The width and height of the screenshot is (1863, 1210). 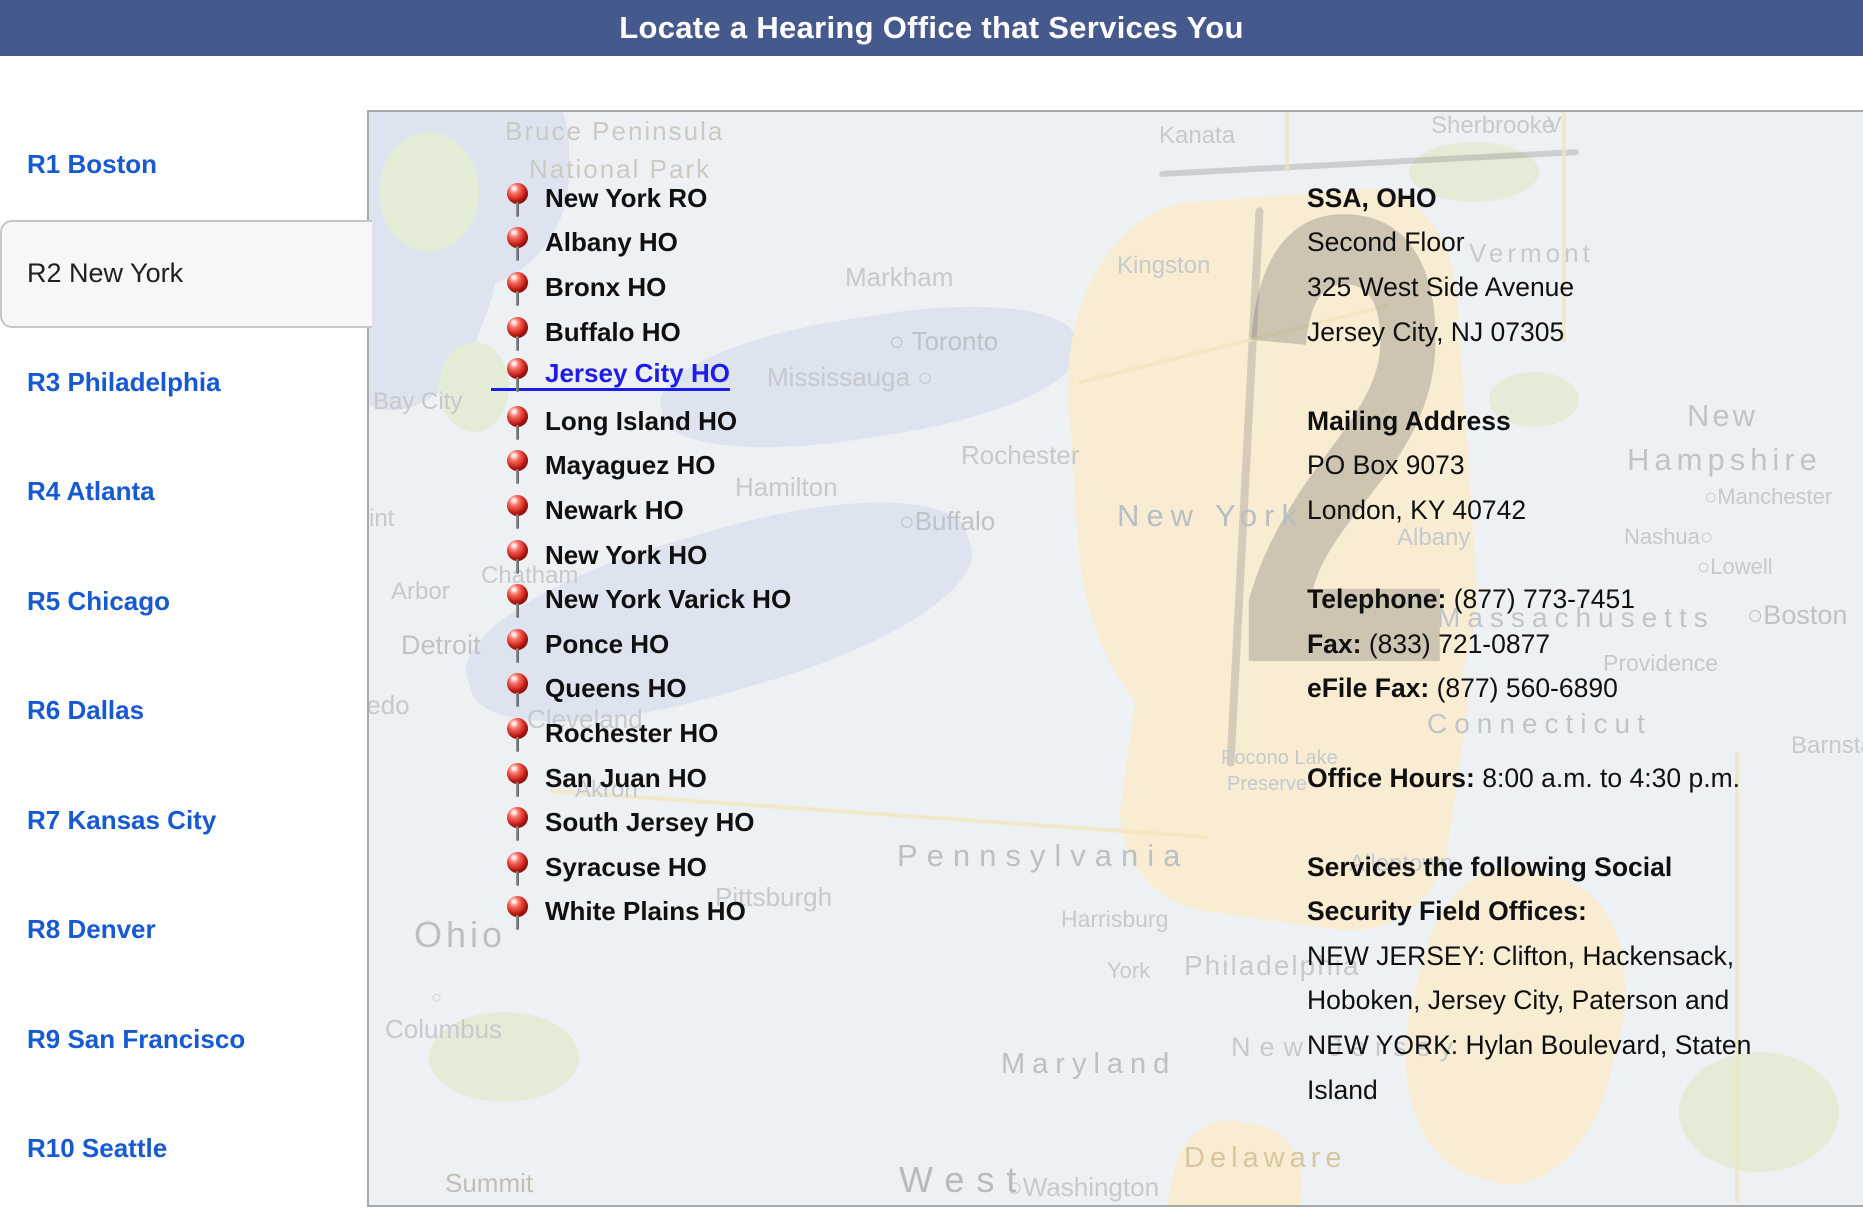 What do you see at coordinates (615, 131) in the screenshot?
I see `map-place-label: Bruce Peninsula` at bounding box center [615, 131].